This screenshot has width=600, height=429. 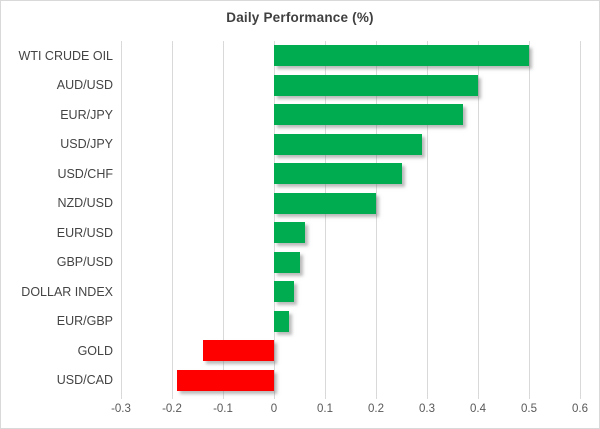 I want to click on bar-eur-gbp, so click(x=282, y=321).